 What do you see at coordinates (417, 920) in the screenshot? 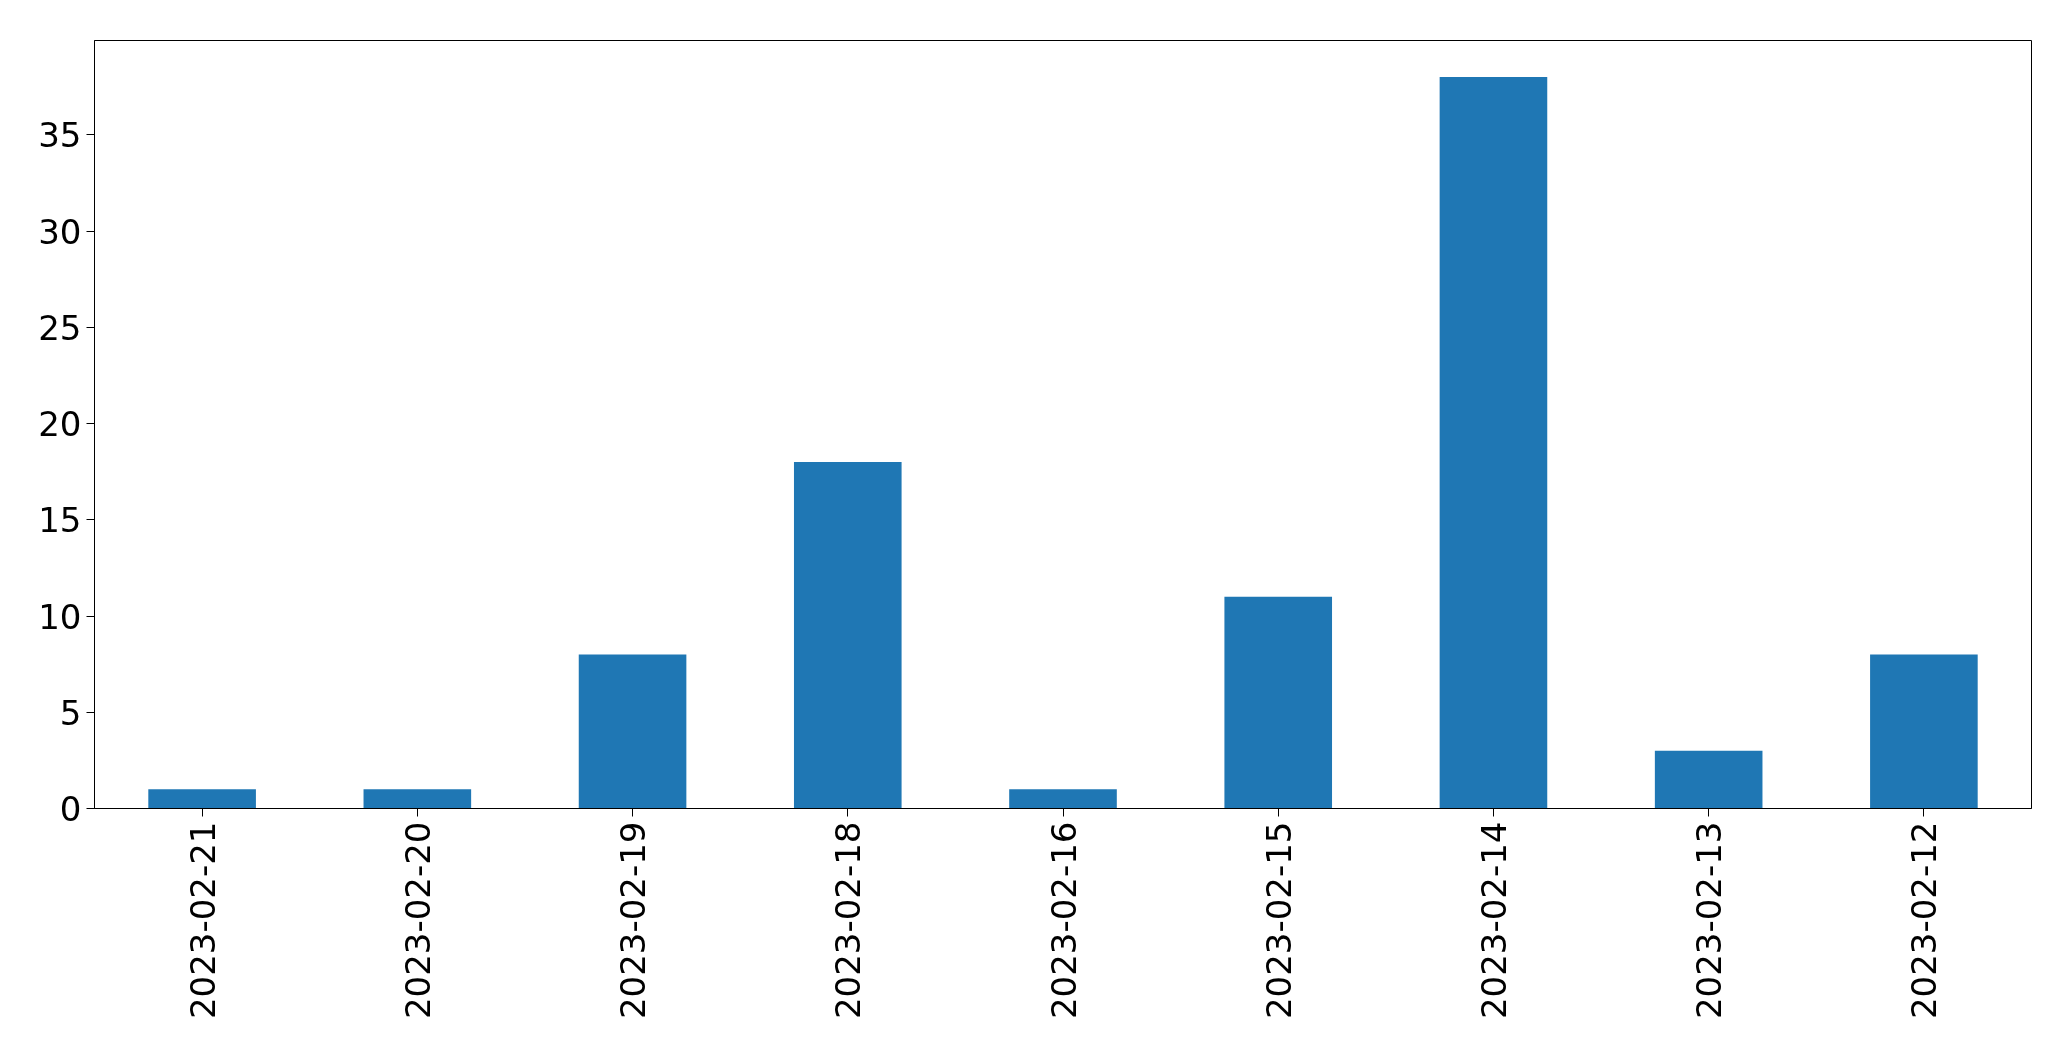
I see `x-tick-label: 2023-02-20` at bounding box center [417, 920].